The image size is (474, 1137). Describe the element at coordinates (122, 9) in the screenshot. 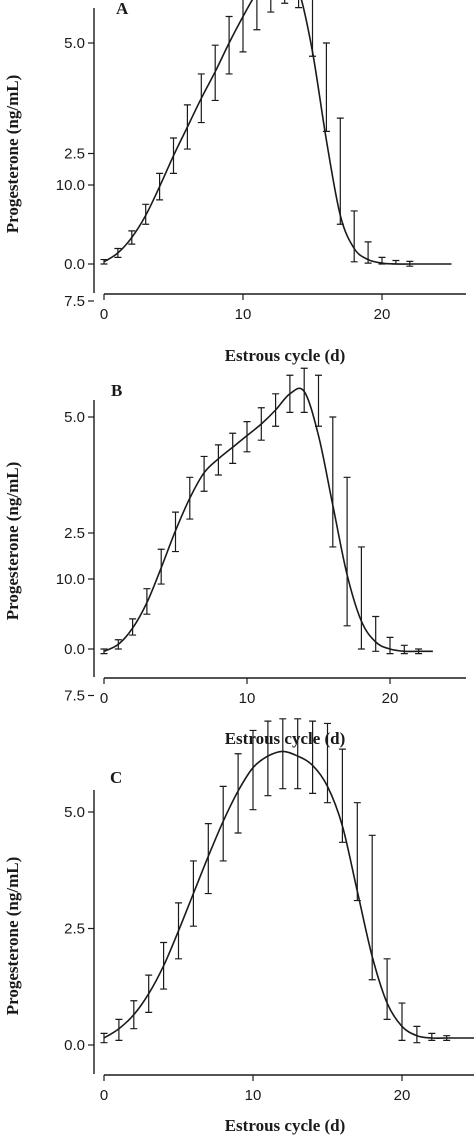

I see `panel-label: A` at that location.